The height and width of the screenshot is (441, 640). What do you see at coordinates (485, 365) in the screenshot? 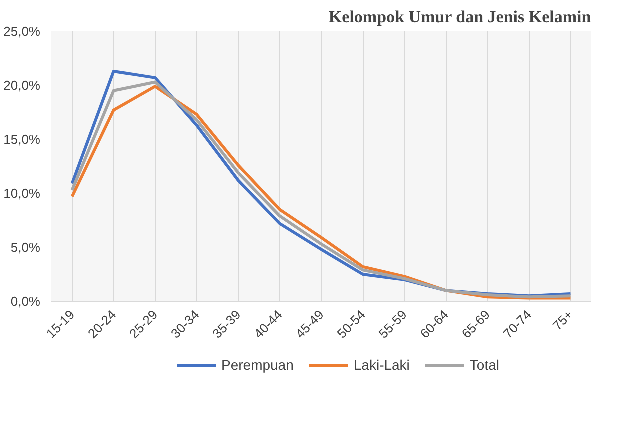
I see `legend-label: Total` at bounding box center [485, 365].